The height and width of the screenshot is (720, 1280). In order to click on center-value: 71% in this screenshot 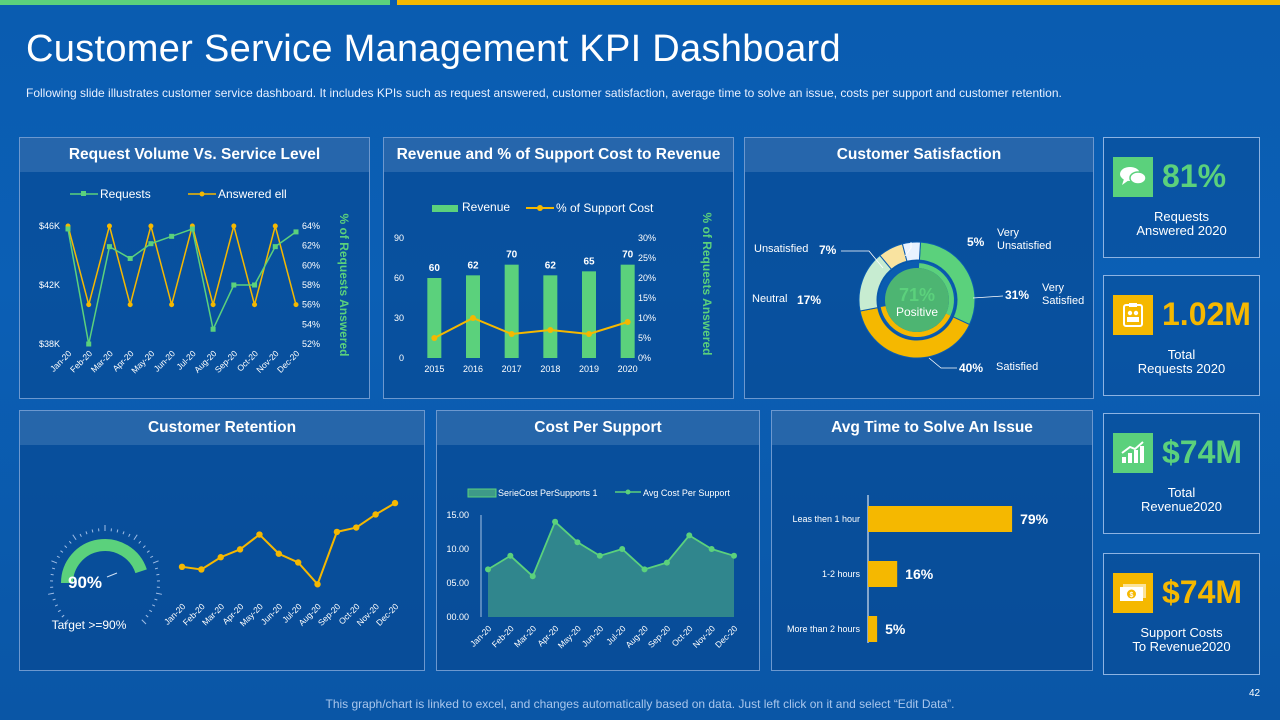, I will do `click(917, 295)`.